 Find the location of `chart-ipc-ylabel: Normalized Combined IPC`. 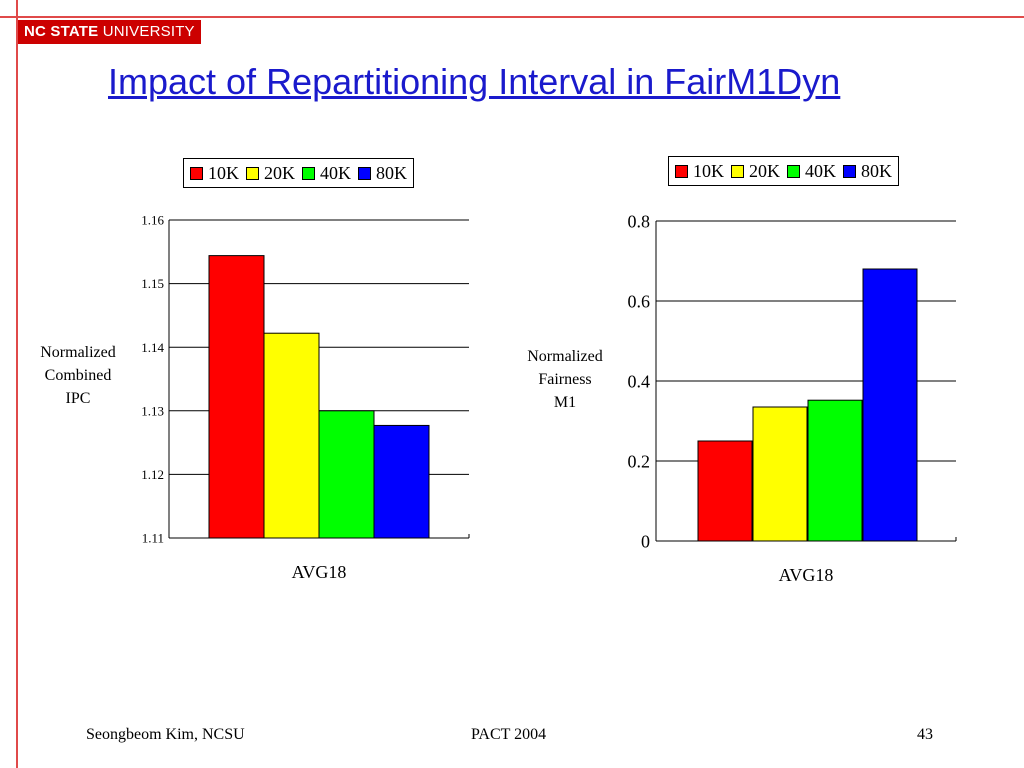

chart-ipc-ylabel: Normalized Combined IPC is located at coordinates (78, 375).